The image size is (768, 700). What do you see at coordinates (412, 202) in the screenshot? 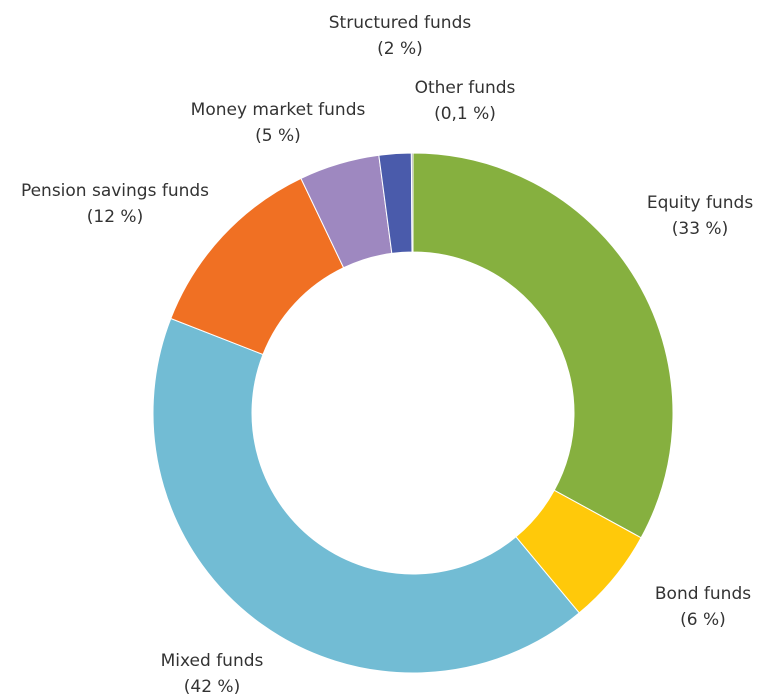
I see `donut-slice` at bounding box center [412, 202].